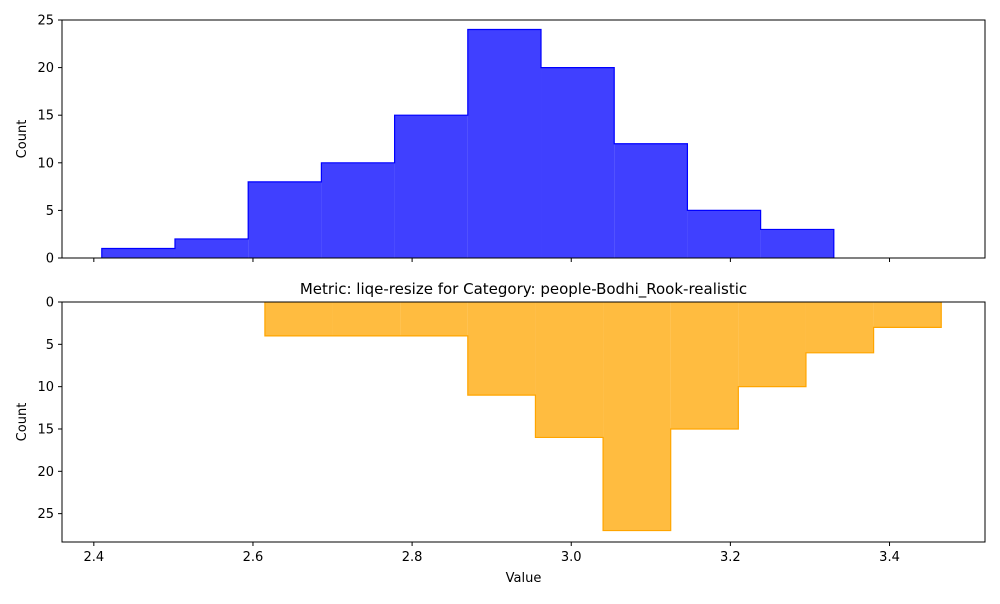  Describe the element at coordinates (889, 557) in the screenshot. I see `x-tick-label: 3.4` at that location.